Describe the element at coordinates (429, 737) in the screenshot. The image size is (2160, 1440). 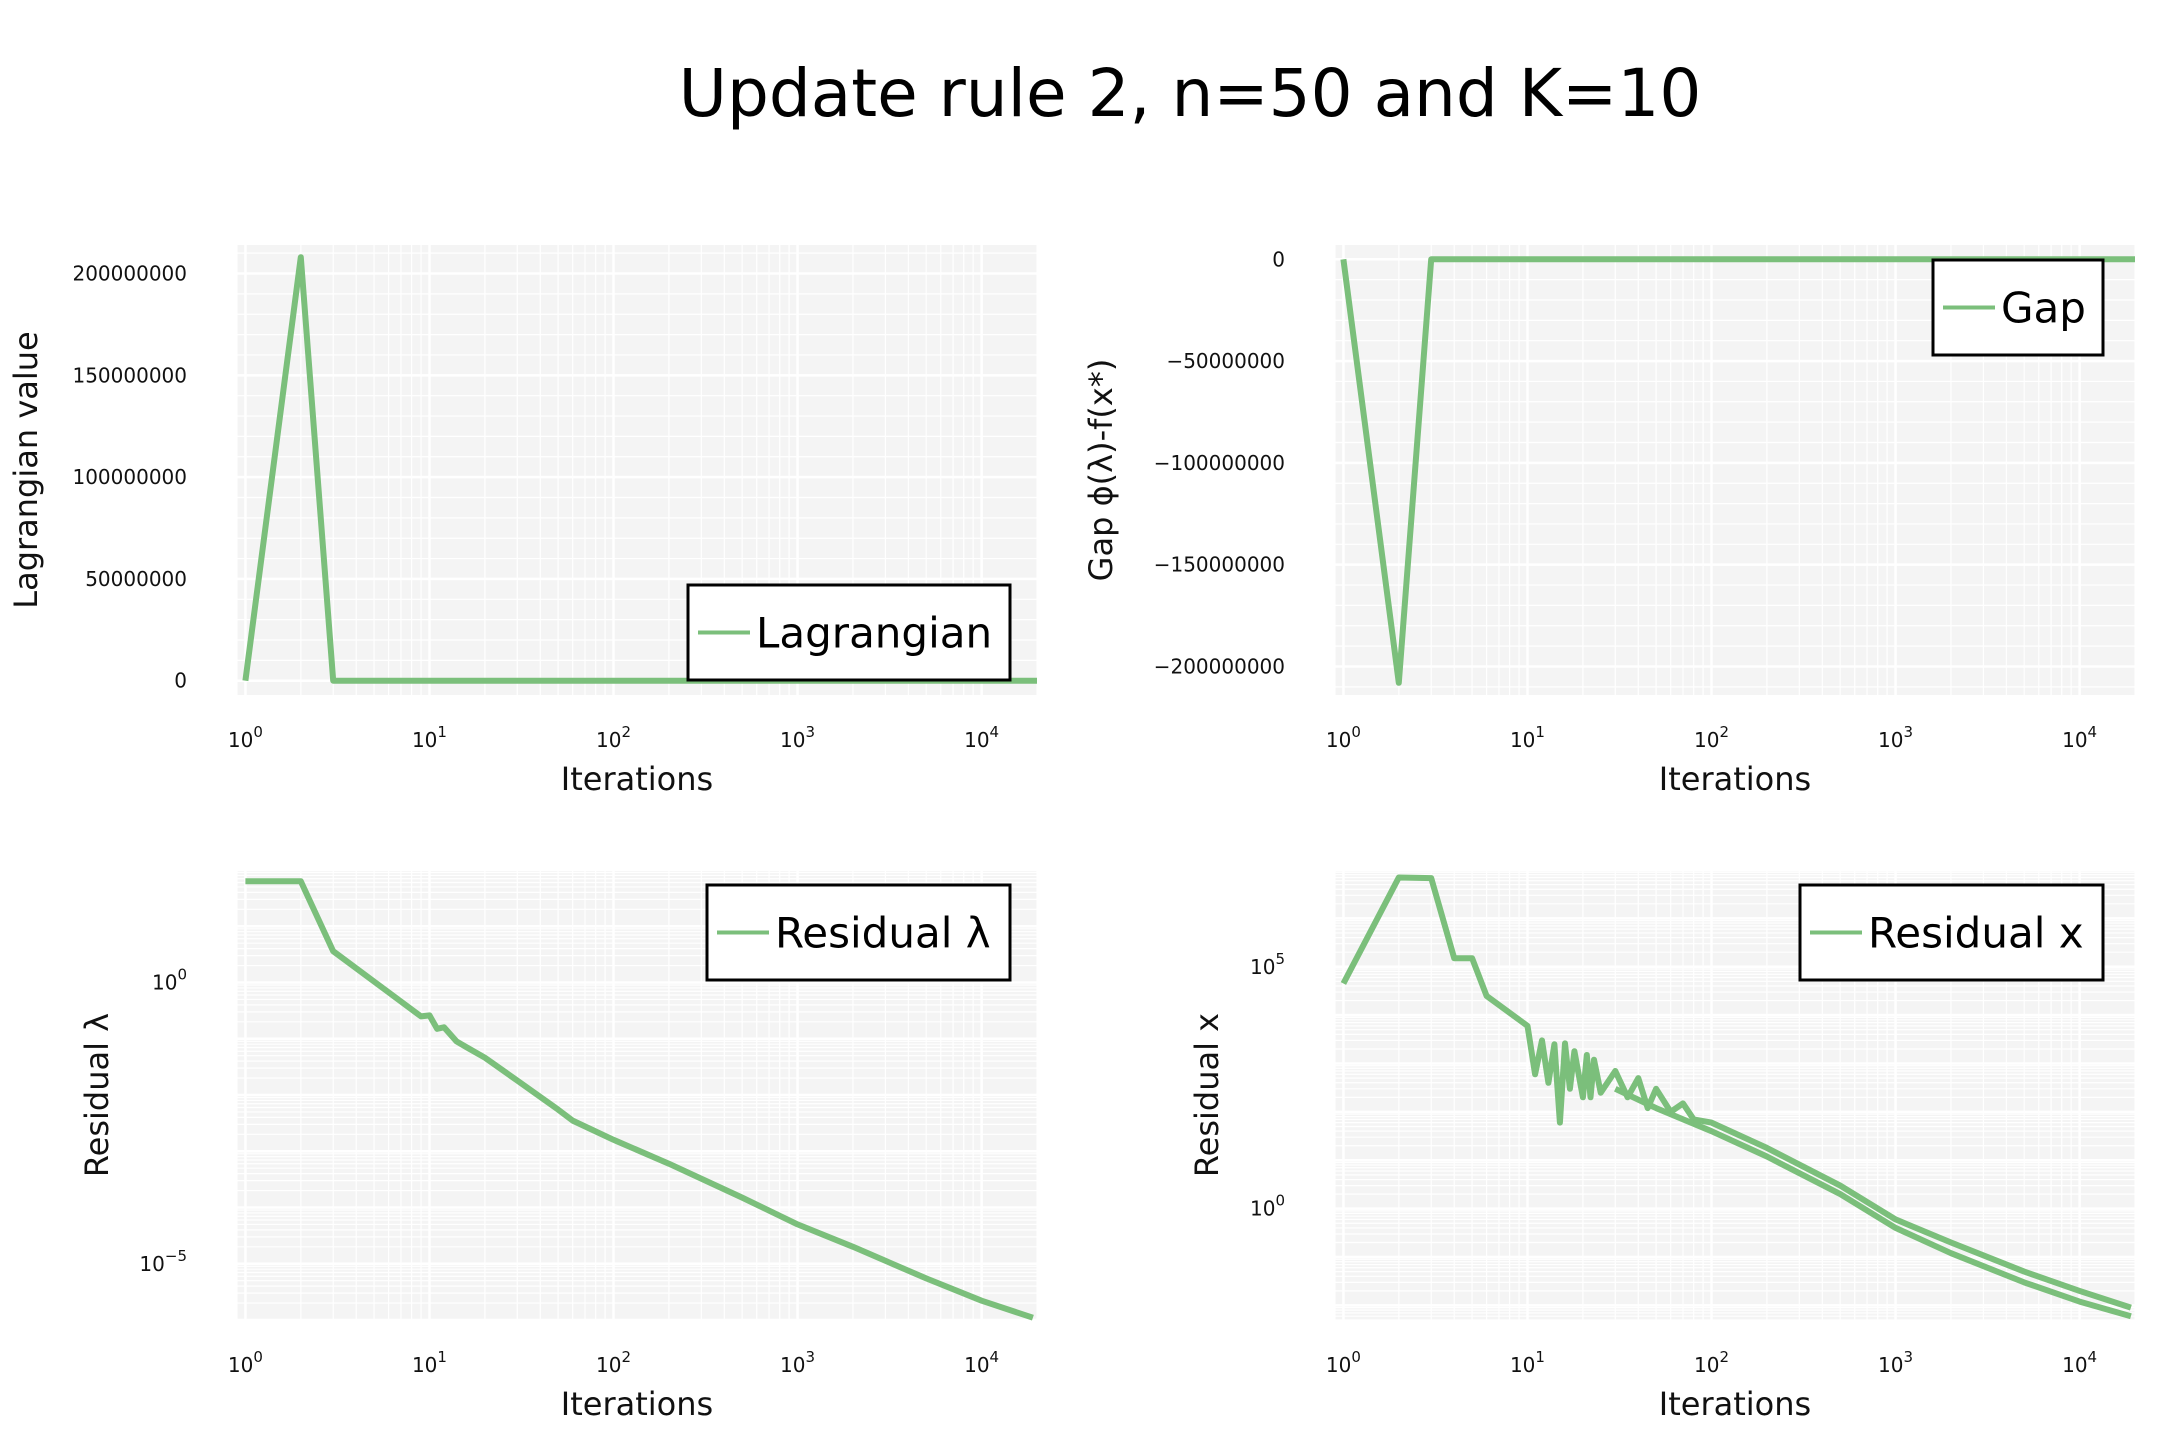
I see `x-tick-label-lagrangian-1: 10¹` at that location.